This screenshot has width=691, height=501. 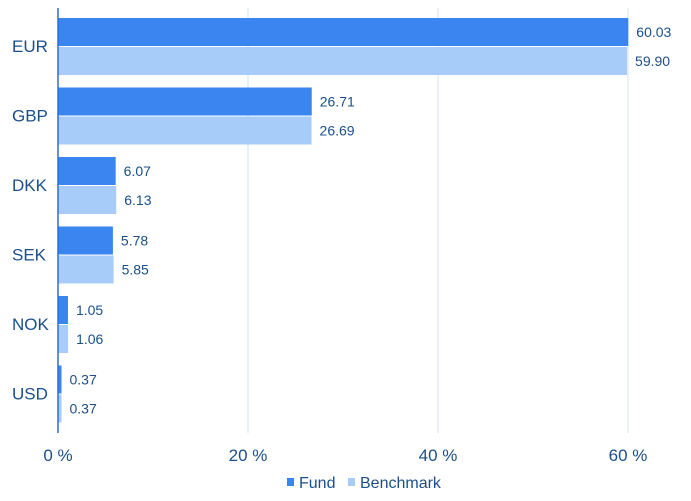 I want to click on legend-swatch-benchmark, so click(x=351, y=482).